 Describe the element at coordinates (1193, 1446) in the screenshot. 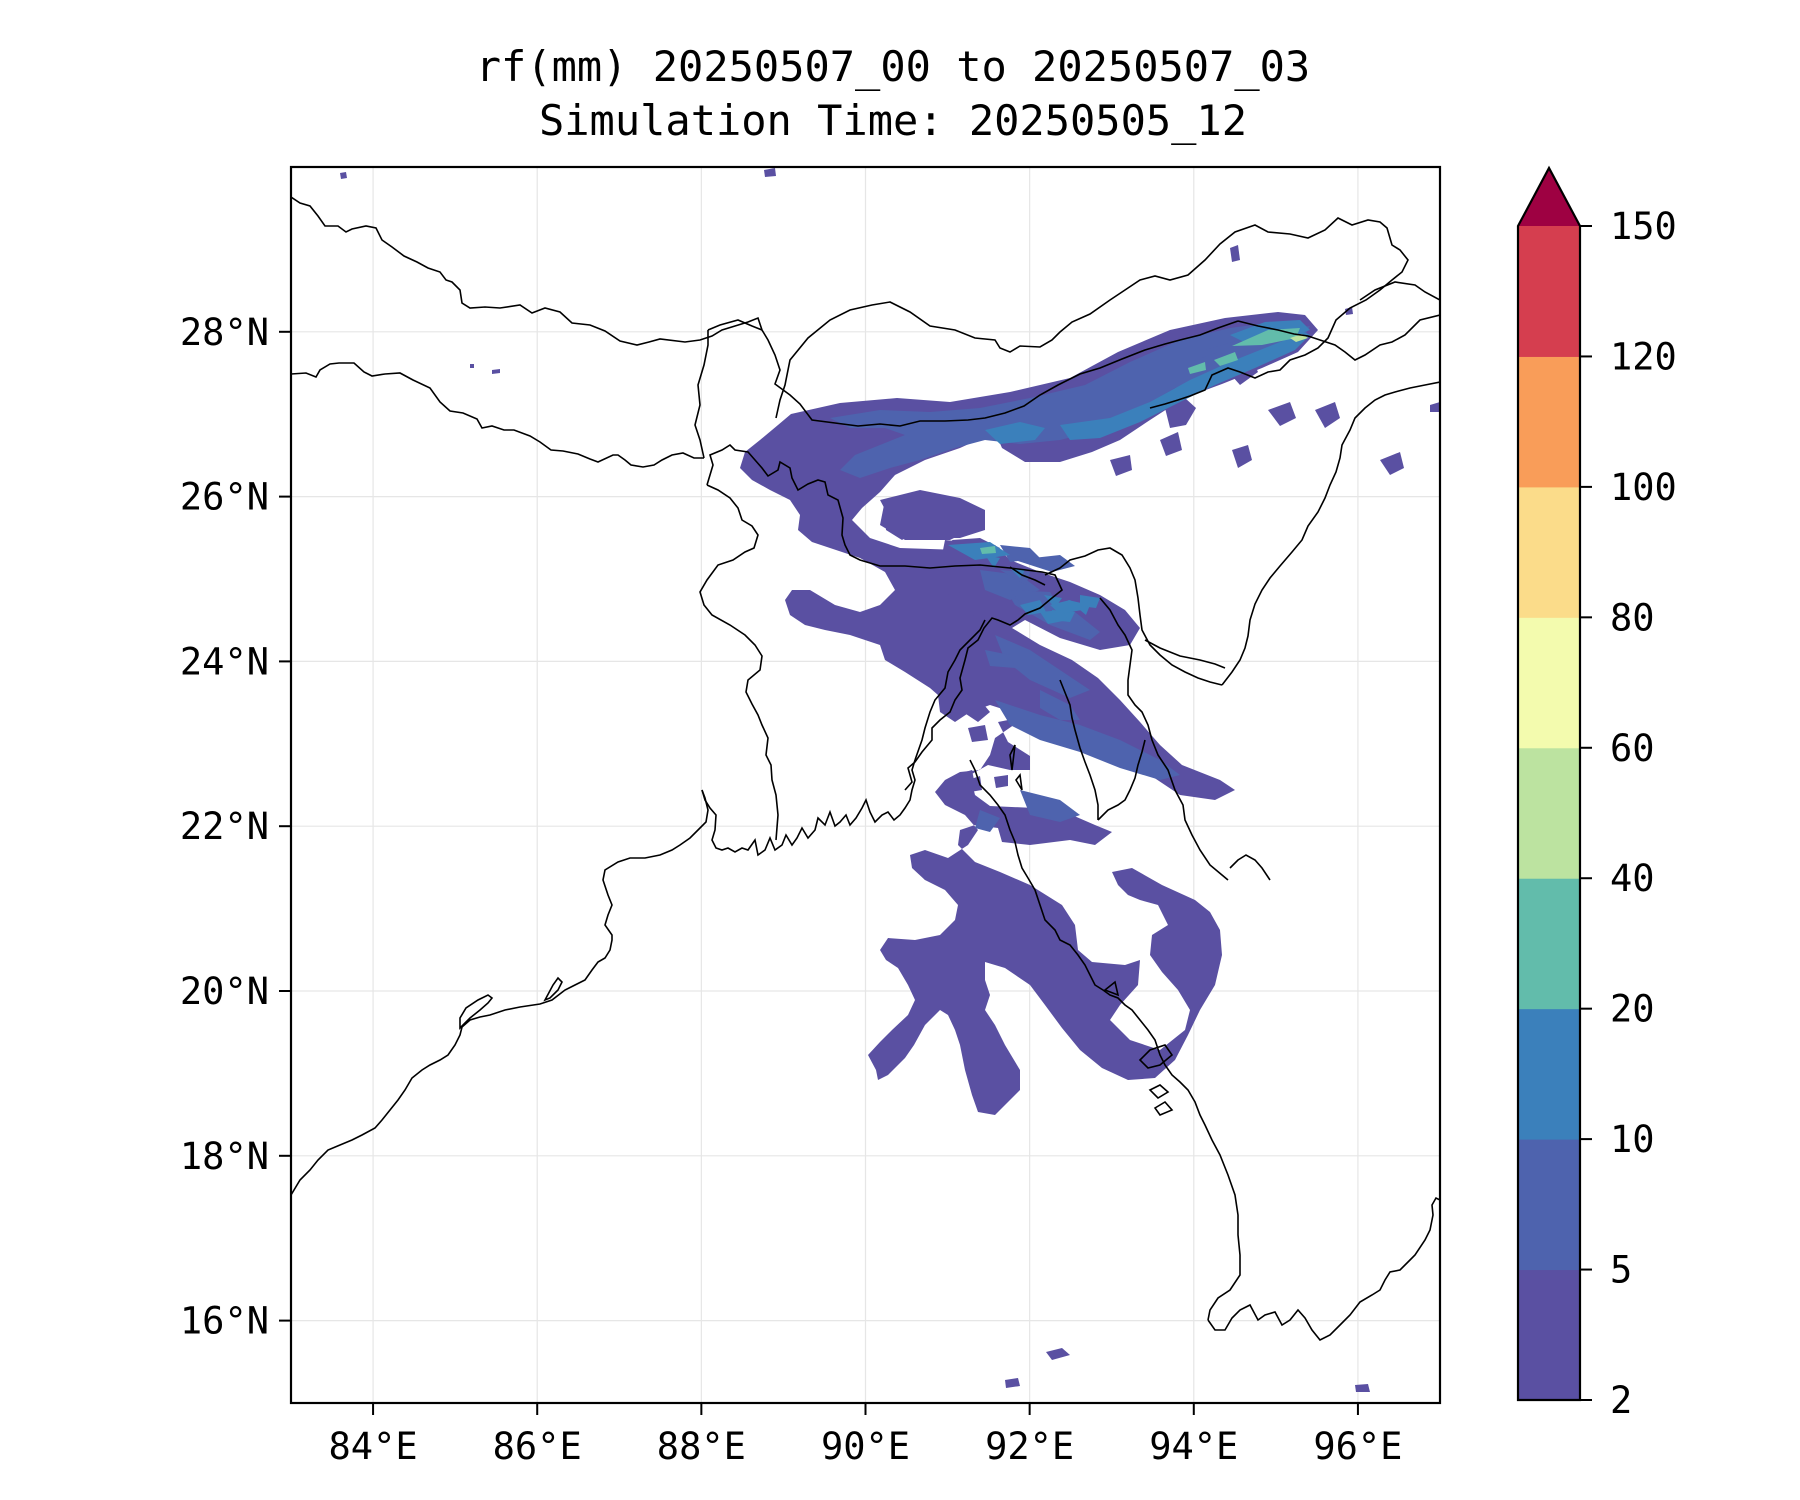

I see `x-tick-label: 94°E` at that location.